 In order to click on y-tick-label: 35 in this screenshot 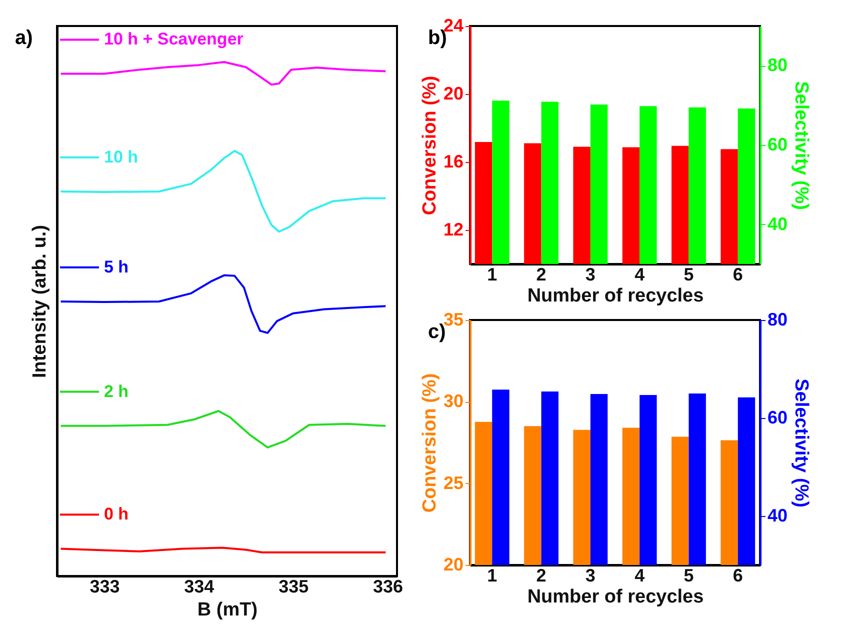, I will do `click(453, 320)`.